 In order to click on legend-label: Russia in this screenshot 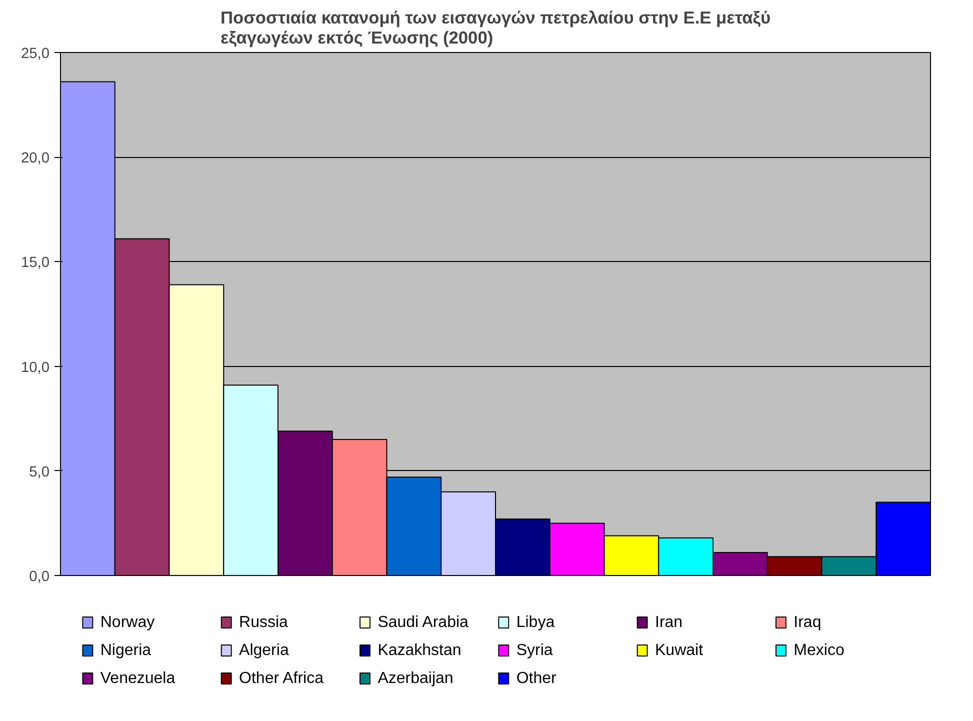, I will do `click(263, 622)`.